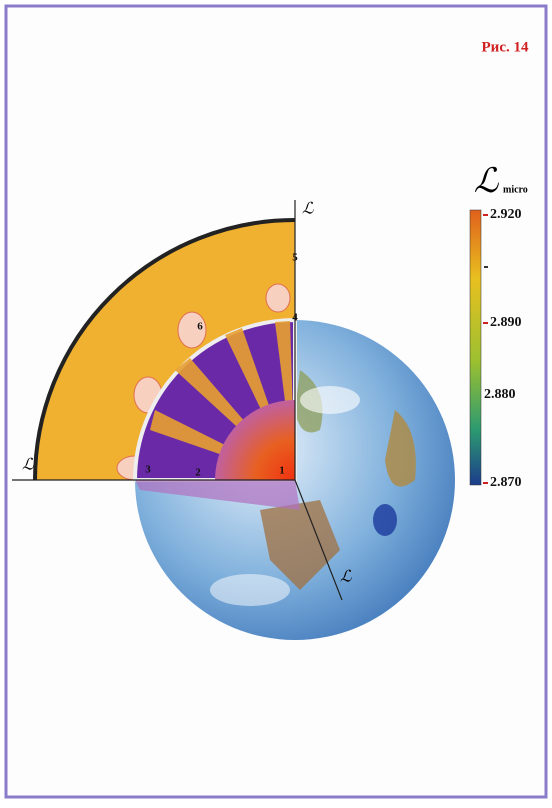  What do you see at coordinates (506, 482) in the screenshot?
I see `colorbar-tick: 2.870` at bounding box center [506, 482].